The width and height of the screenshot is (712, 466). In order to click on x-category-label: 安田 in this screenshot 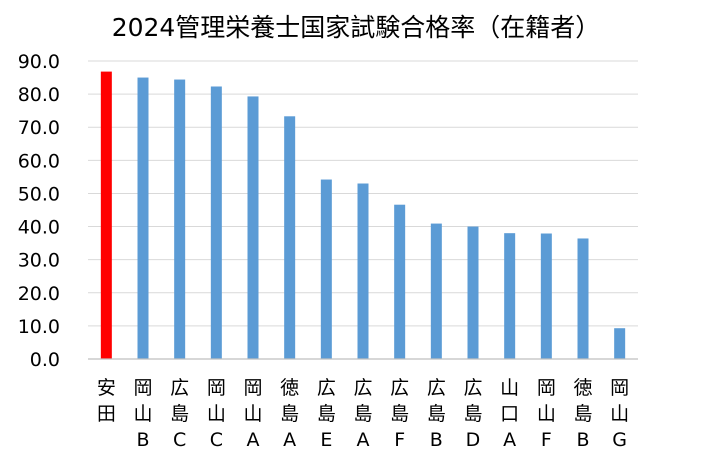, I will do `click(106, 401)`.